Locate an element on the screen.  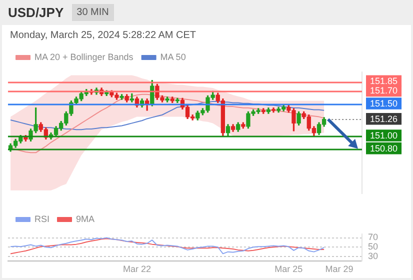
chart-title: USD/JPY is located at coordinates (36, 12).